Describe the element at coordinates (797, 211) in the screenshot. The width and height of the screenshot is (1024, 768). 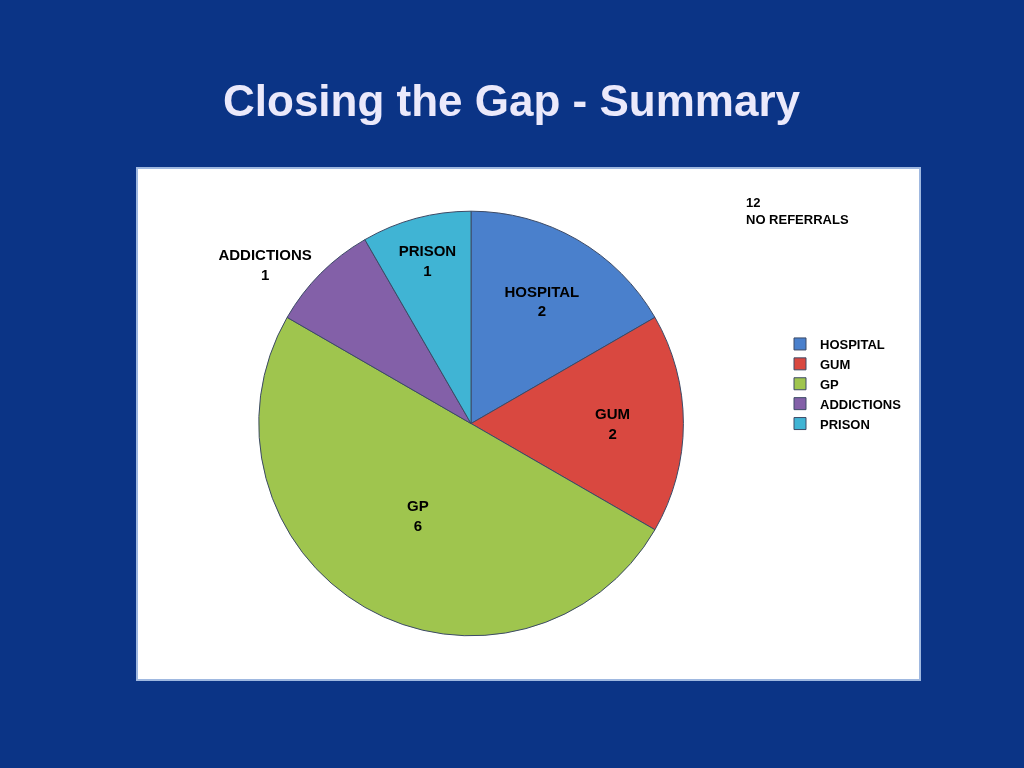
I see `text: 12 NO REFERRALS` at that location.